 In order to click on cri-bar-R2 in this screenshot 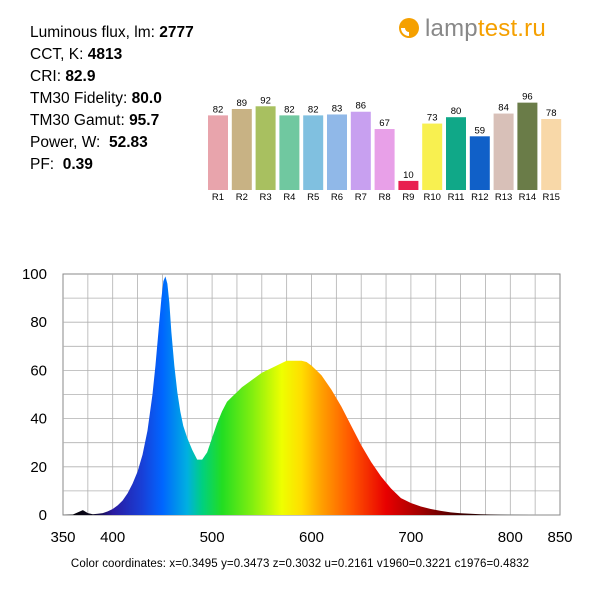, I will do `click(241, 149)`.